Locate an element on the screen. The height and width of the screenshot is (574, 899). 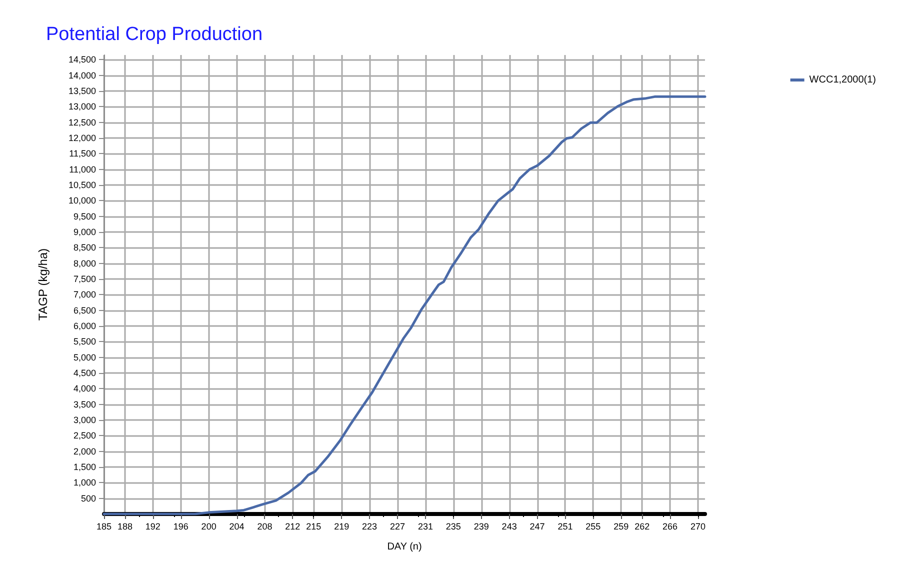
y-tick-label: 2,500 is located at coordinates (84, 435).